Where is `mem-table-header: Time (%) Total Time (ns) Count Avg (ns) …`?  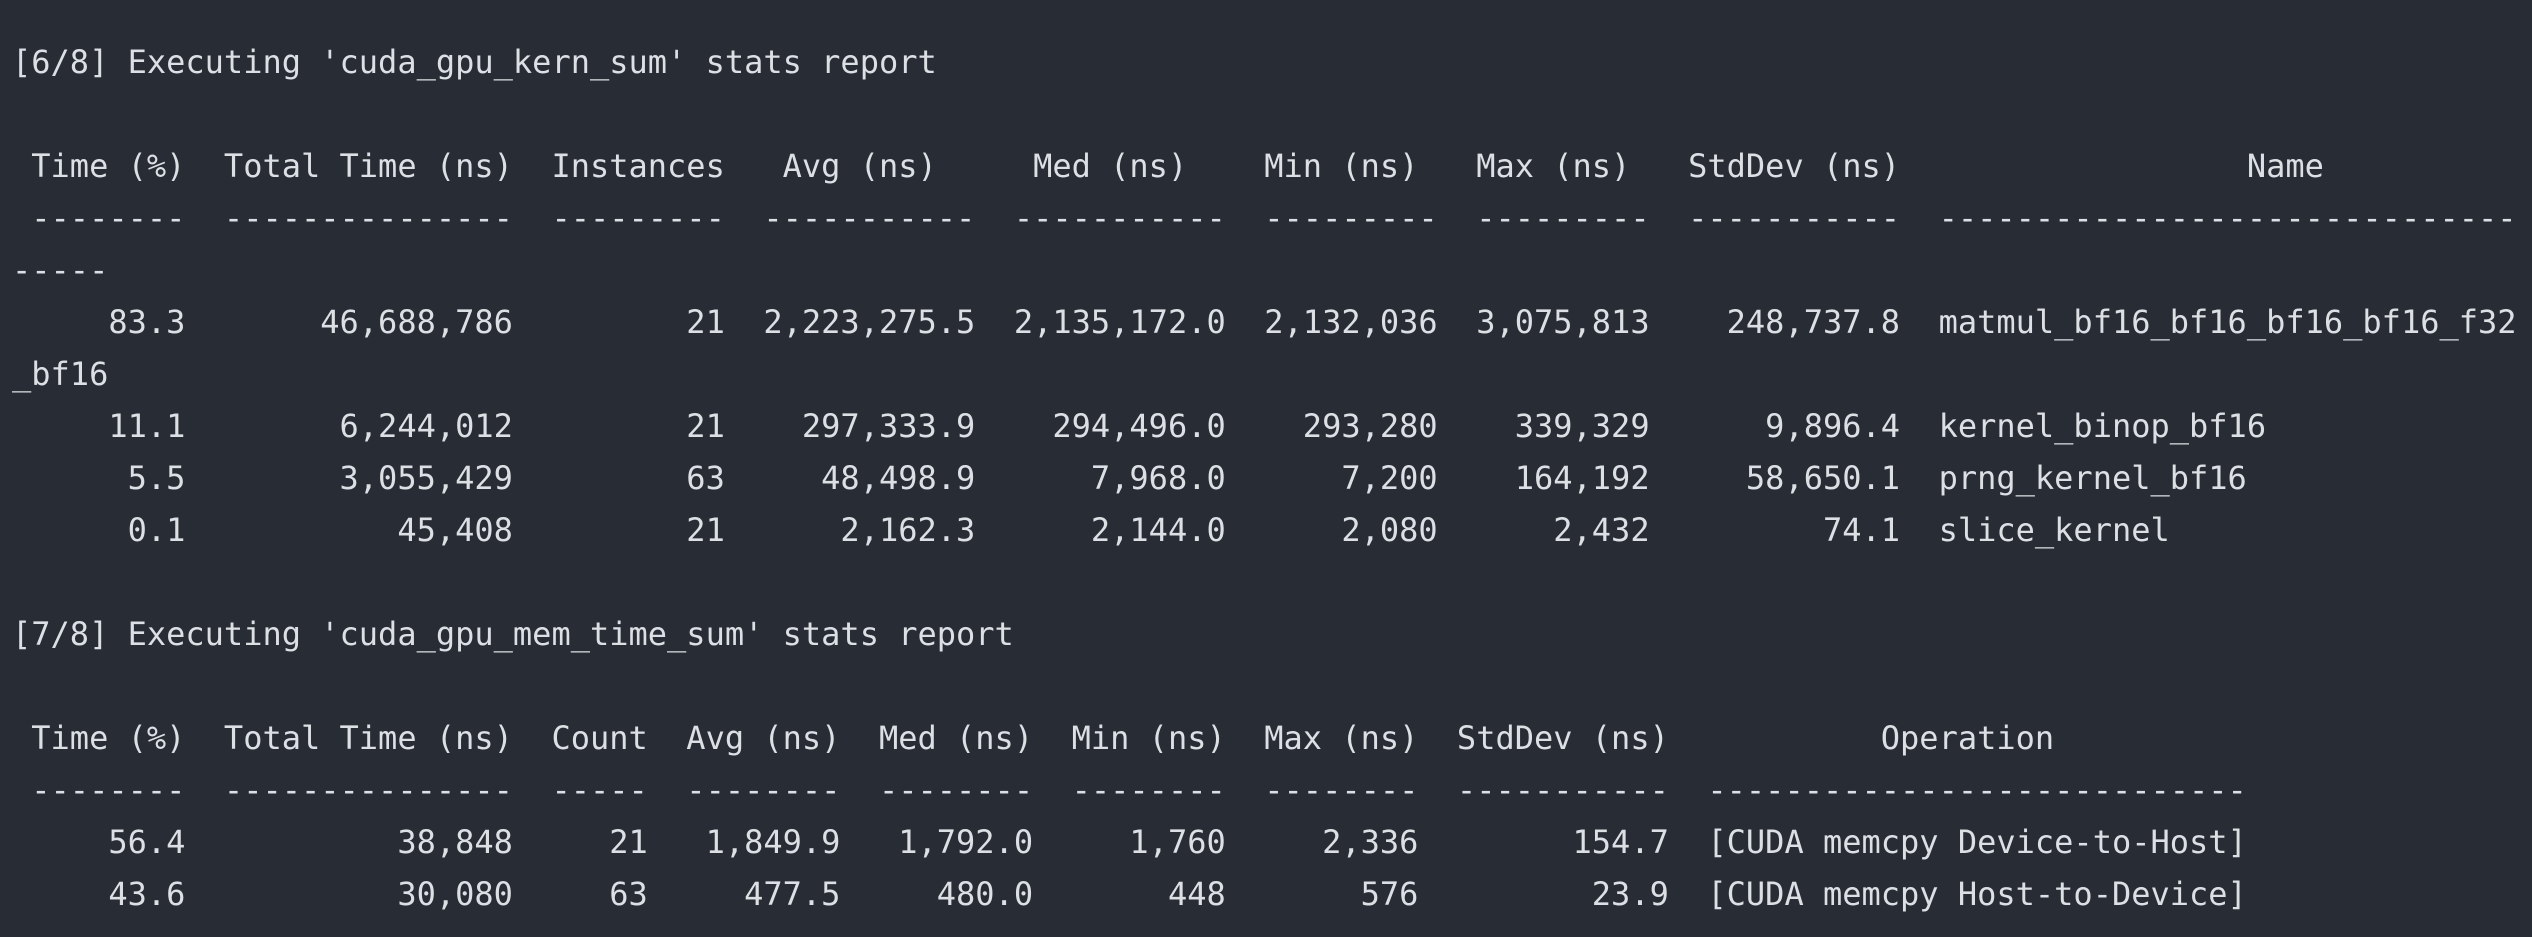
mem-table-header: Time (%) Total Time (ns) Count Avg (ns) … is located at coordinates (1033, 738).